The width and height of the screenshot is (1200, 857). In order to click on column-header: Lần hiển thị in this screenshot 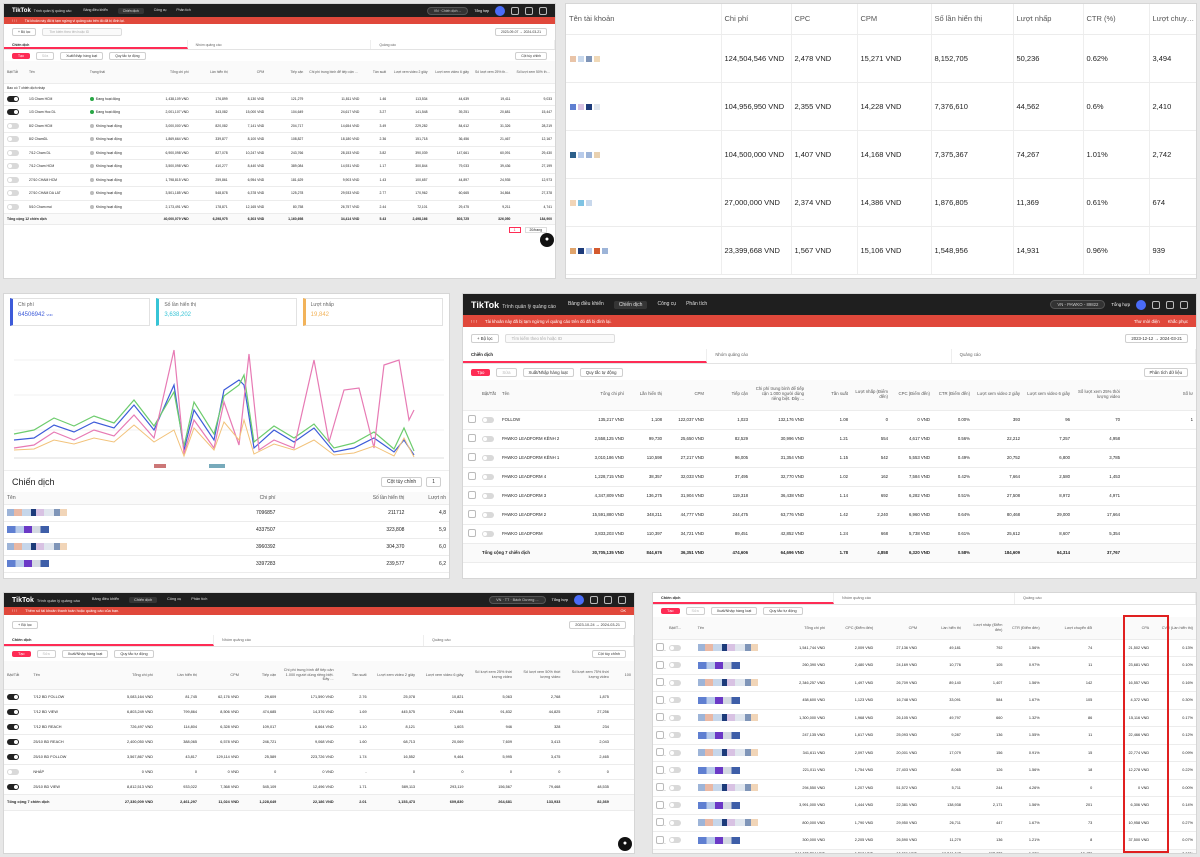, I will do `click(211, 72)`.